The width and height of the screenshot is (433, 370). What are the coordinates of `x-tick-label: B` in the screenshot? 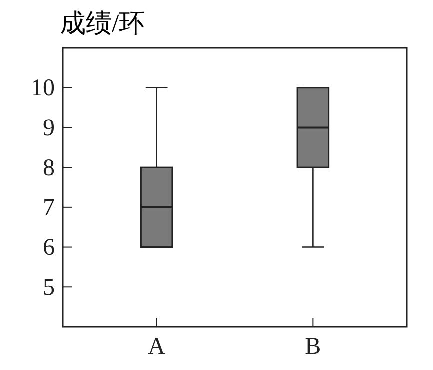 It's located at (313, 347).